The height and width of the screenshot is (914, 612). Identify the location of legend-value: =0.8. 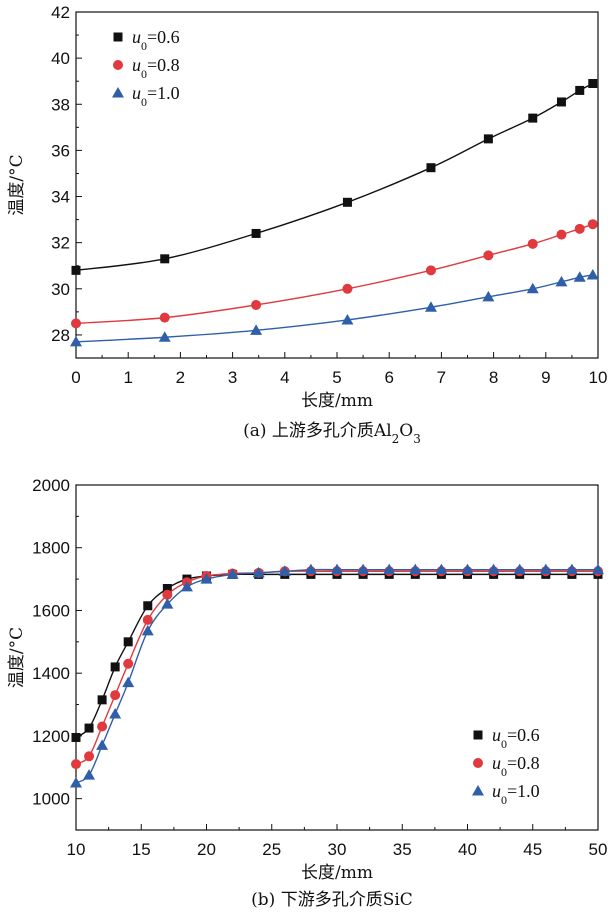
(163, 65).